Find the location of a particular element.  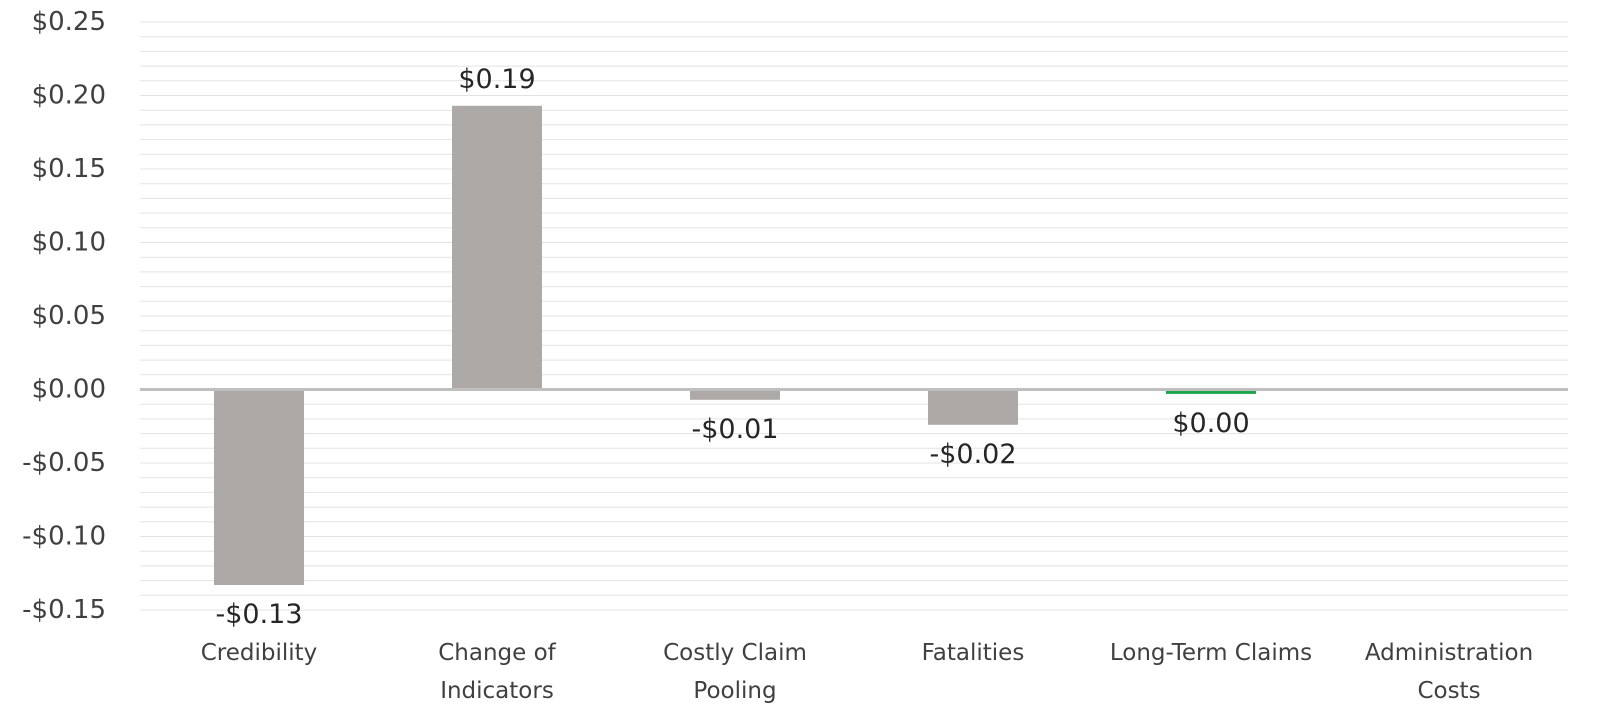

y-tick-label: -$0.10 is located at coordinates (64, 537).